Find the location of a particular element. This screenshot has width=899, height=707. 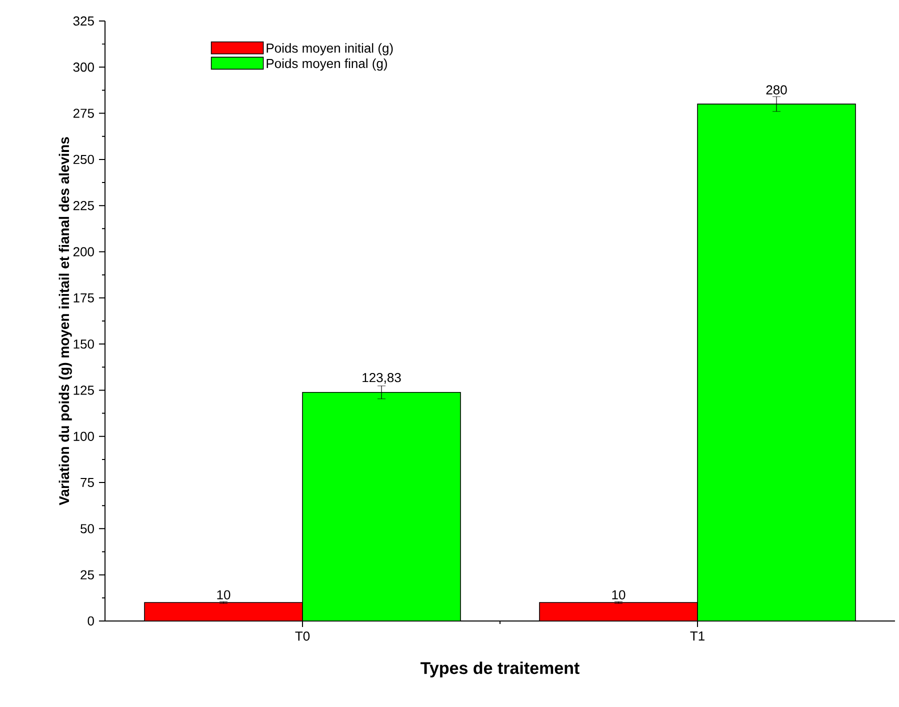

y-tick-label: 75 is located at coordinates (87, 483).